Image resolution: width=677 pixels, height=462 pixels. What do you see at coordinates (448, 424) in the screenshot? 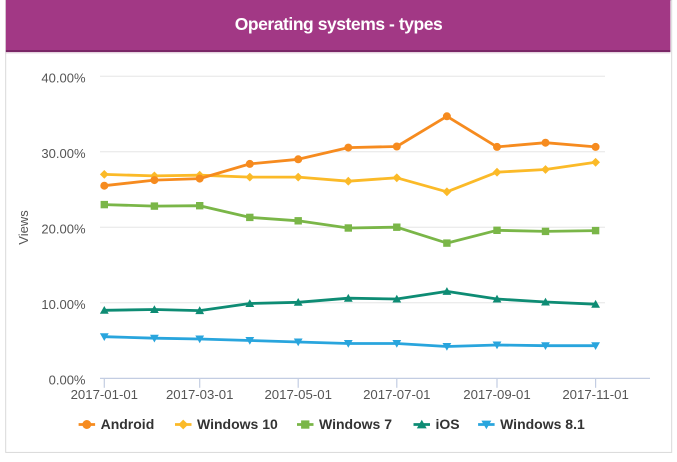
I see `svg-text: iOS` at bounding box center [448, 424].